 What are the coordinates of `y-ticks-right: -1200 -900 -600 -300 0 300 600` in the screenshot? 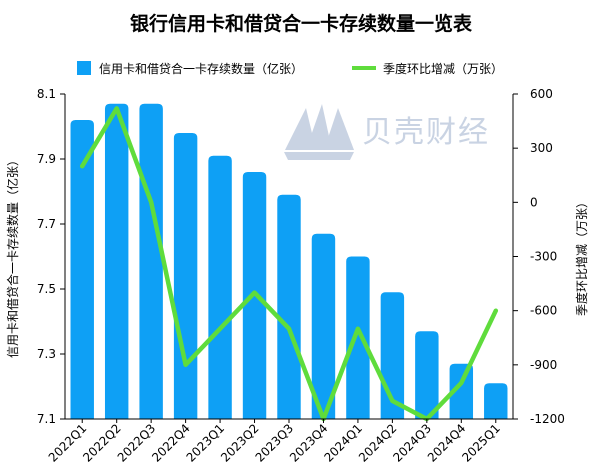 It's located at (539, 256).